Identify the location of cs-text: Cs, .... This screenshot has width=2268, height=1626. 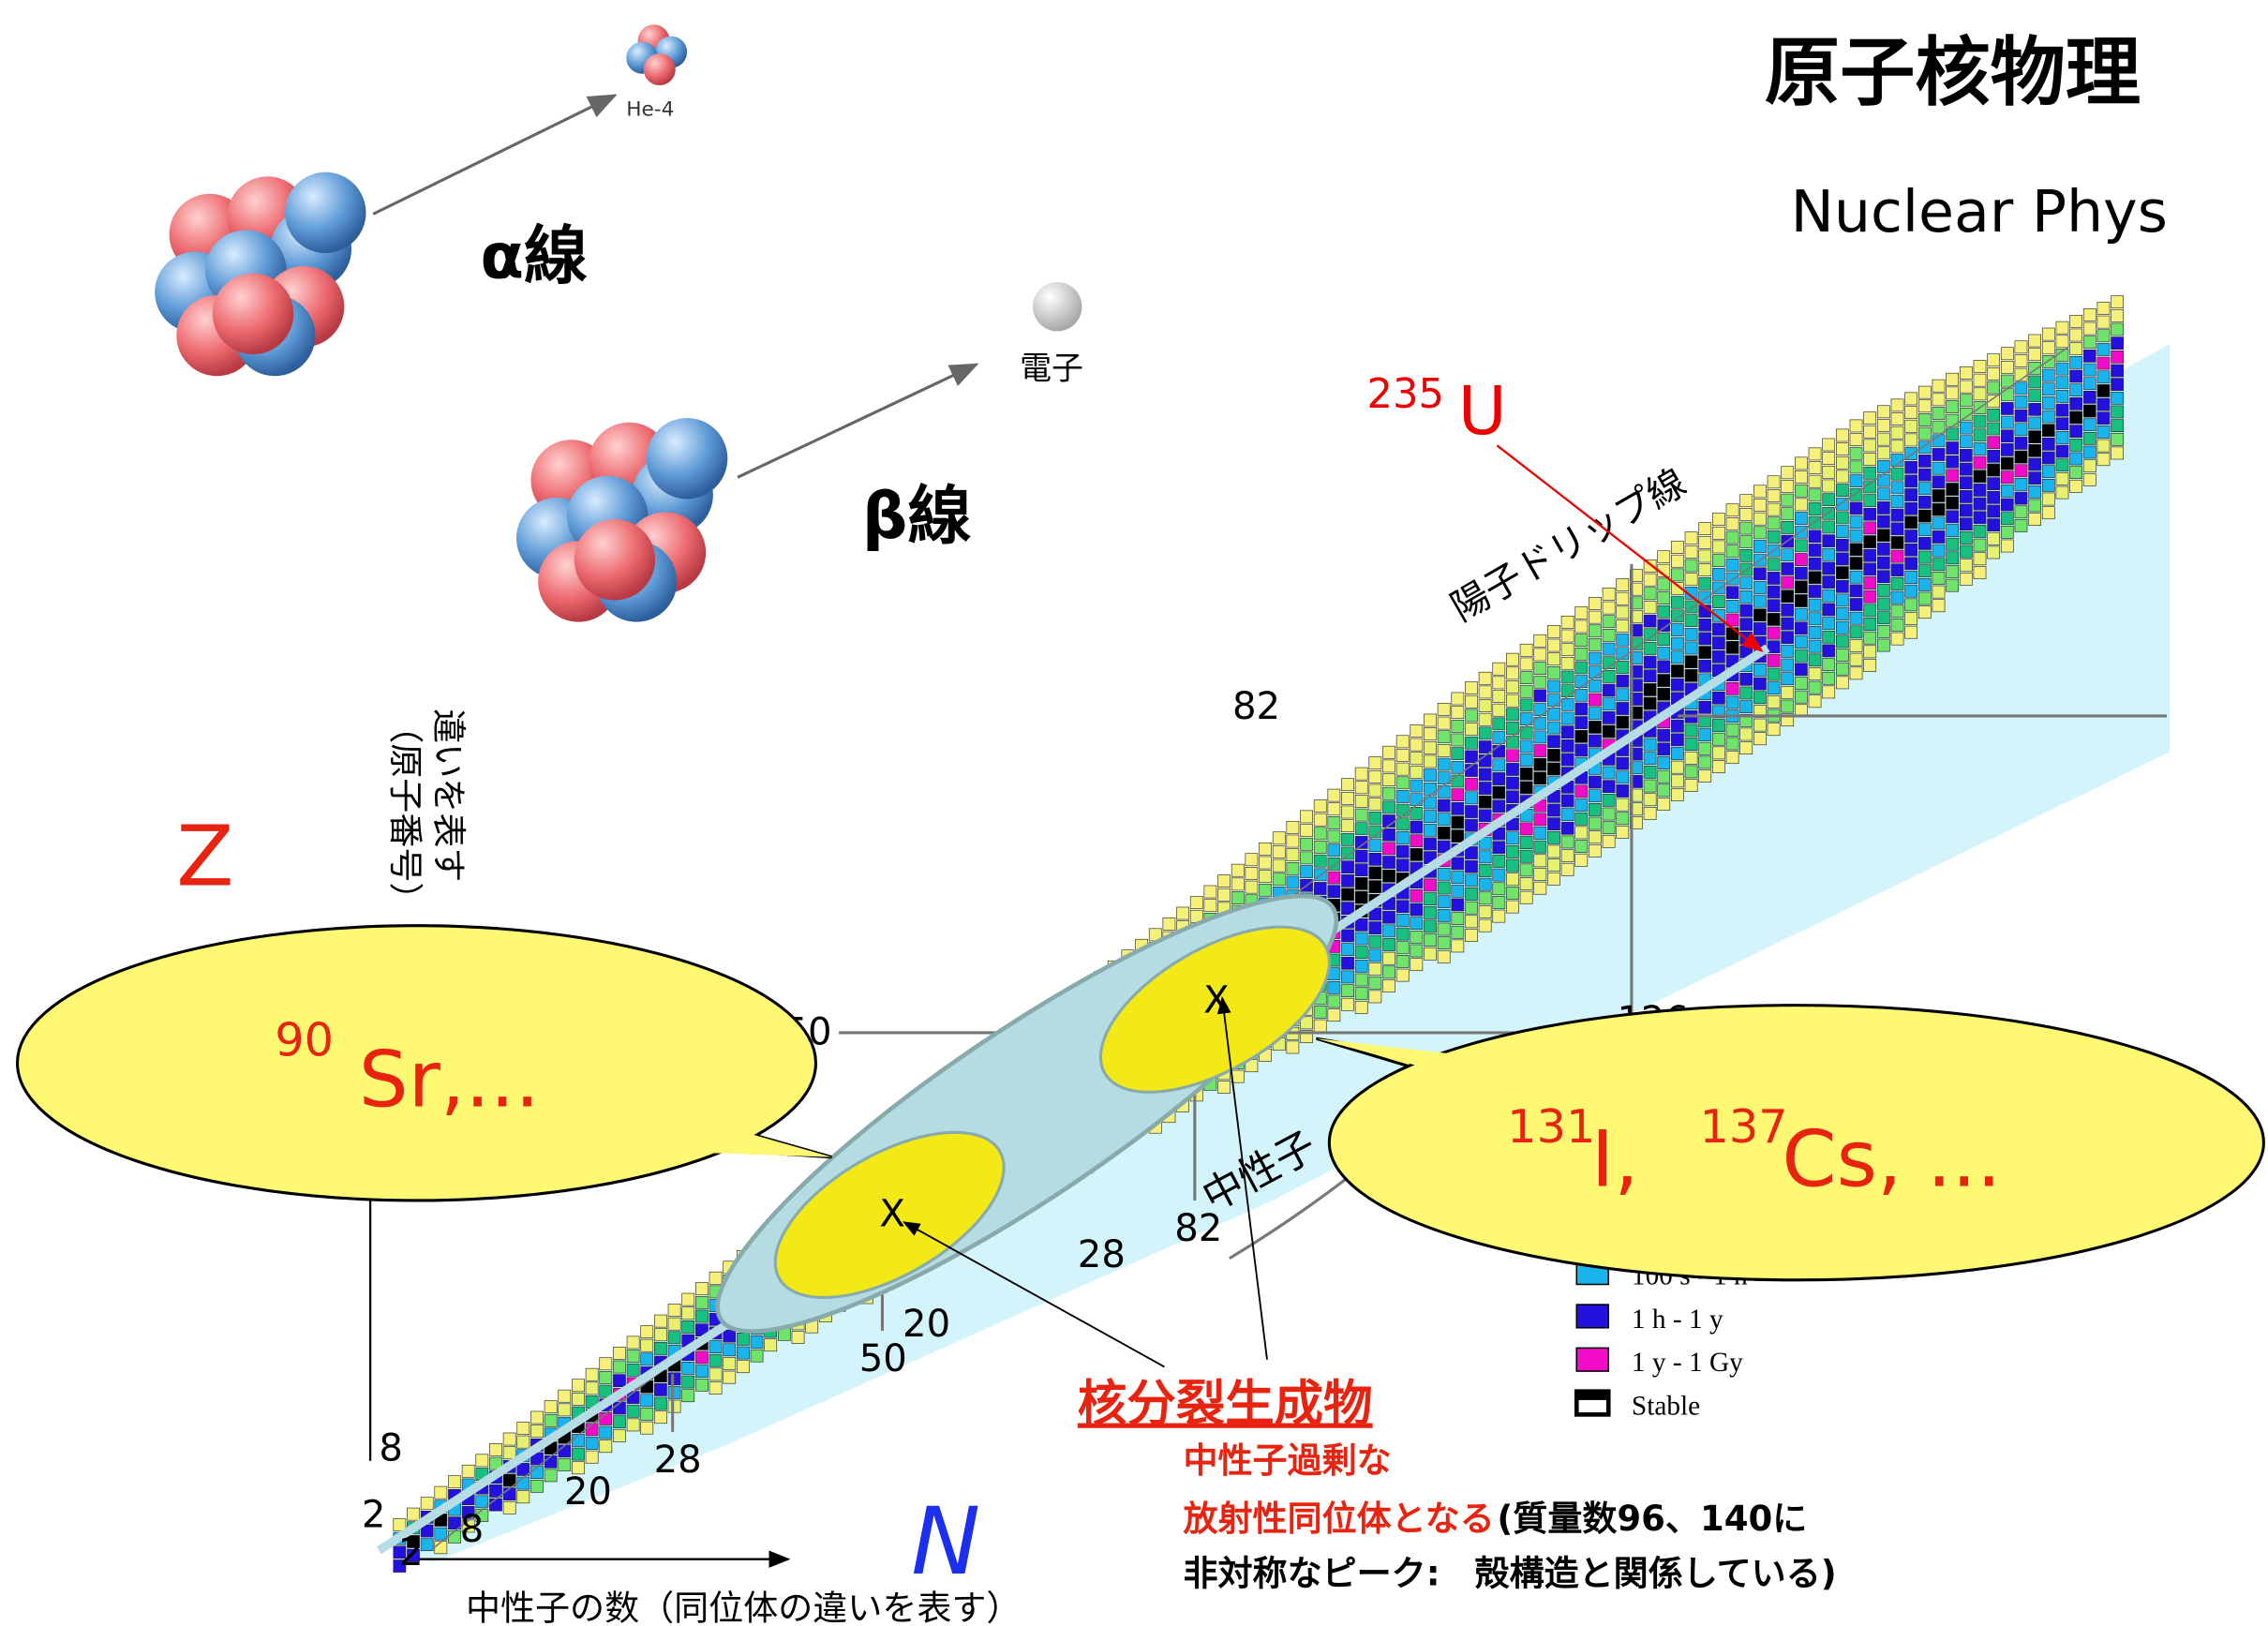
(1892, 1159).